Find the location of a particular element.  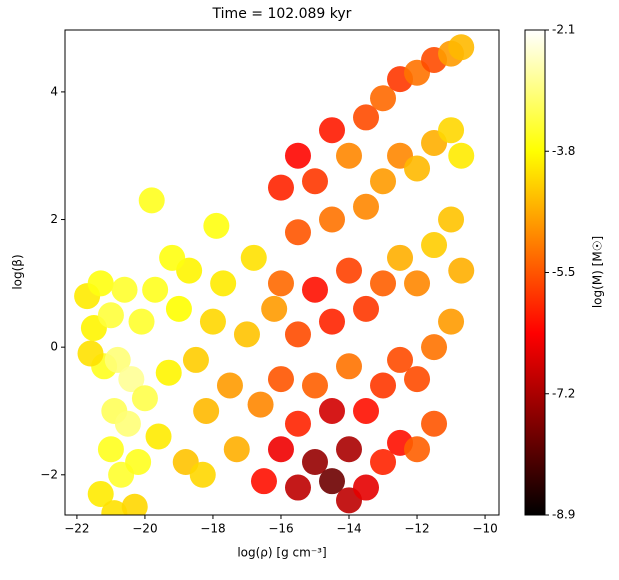

colorbar is located at coordinates (535, 272).